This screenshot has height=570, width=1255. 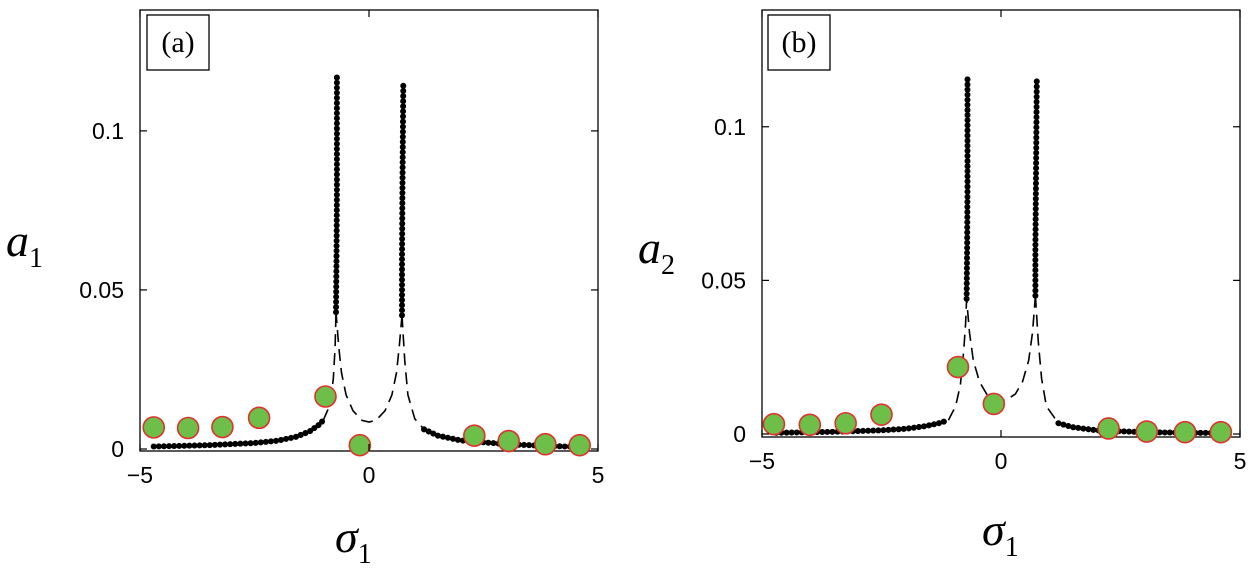 What do you see at coordinates (668, 265) in the screenshot?
I see `y-axis-subscript: 2` at bounding box center [668, 265].